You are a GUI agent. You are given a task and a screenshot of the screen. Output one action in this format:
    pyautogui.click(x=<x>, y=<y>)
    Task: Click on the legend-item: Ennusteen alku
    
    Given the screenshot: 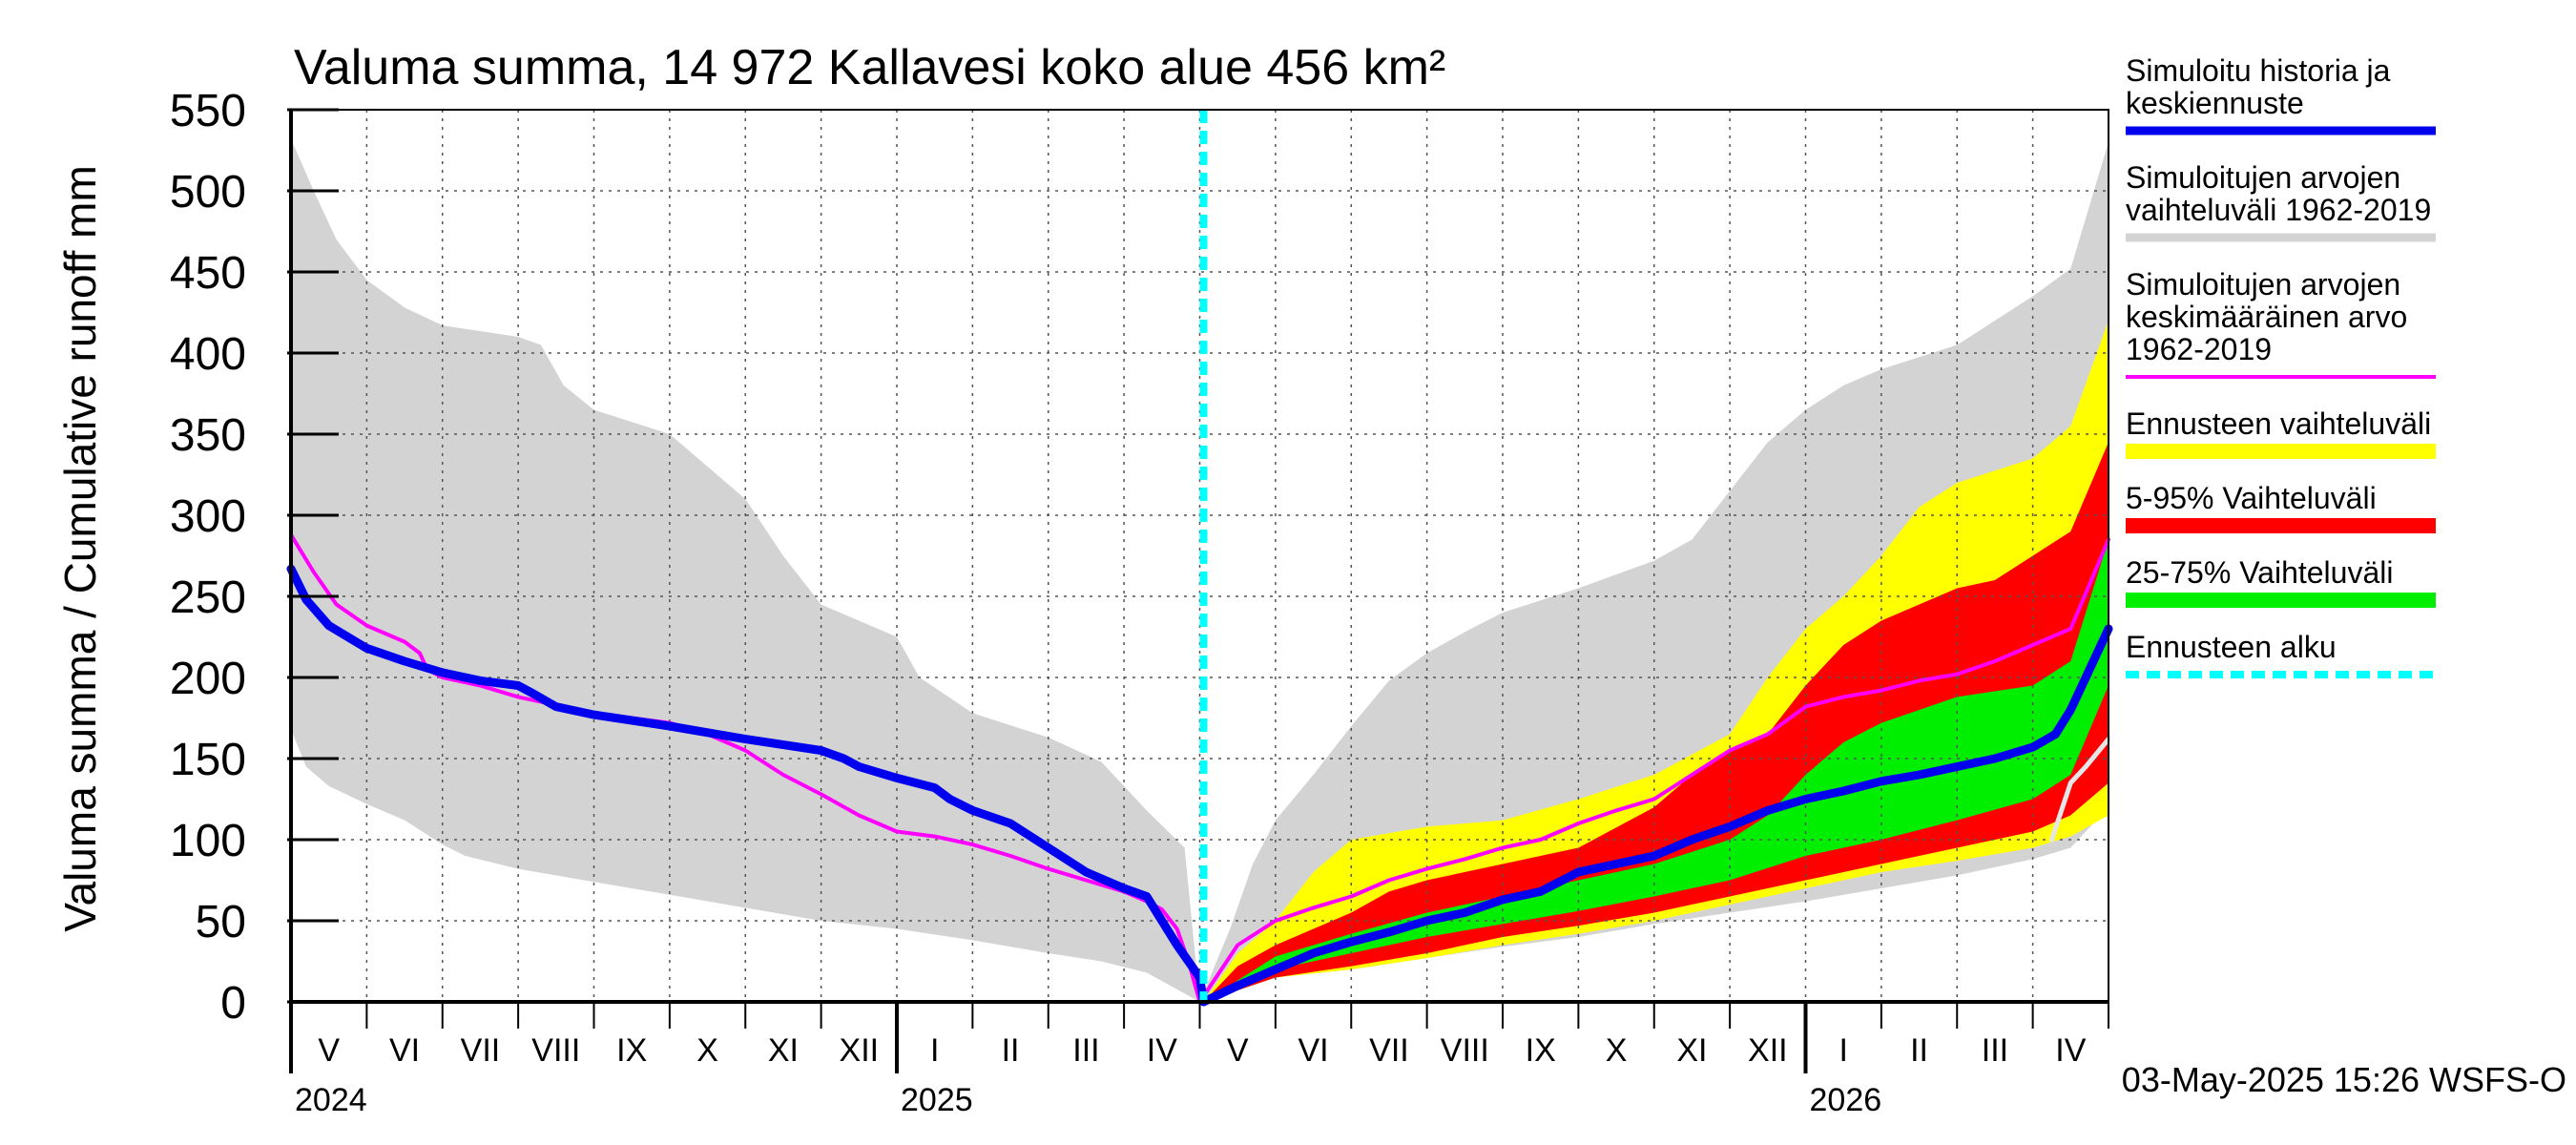 What is the action you would take?
    pyautogui.click(x=2281, y=654)
    